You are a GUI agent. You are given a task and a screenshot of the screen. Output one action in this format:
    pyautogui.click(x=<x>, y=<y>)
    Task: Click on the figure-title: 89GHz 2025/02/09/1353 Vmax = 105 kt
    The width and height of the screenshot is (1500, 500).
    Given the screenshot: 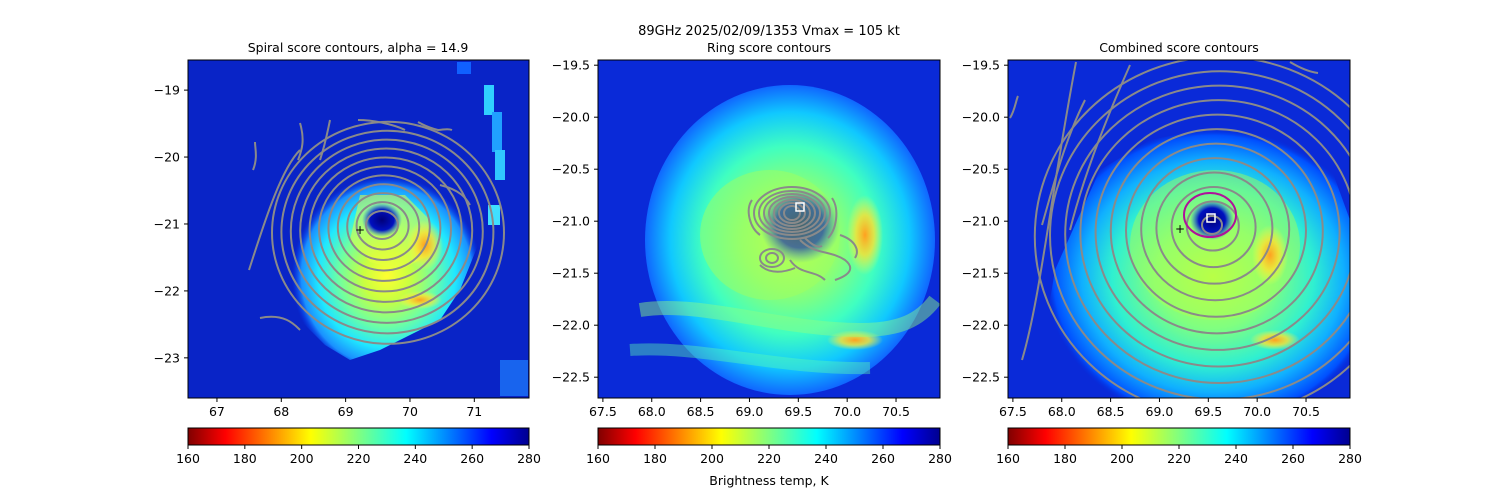 What is the action you would take?
    pyautogui.click(x=769, y=31)
    